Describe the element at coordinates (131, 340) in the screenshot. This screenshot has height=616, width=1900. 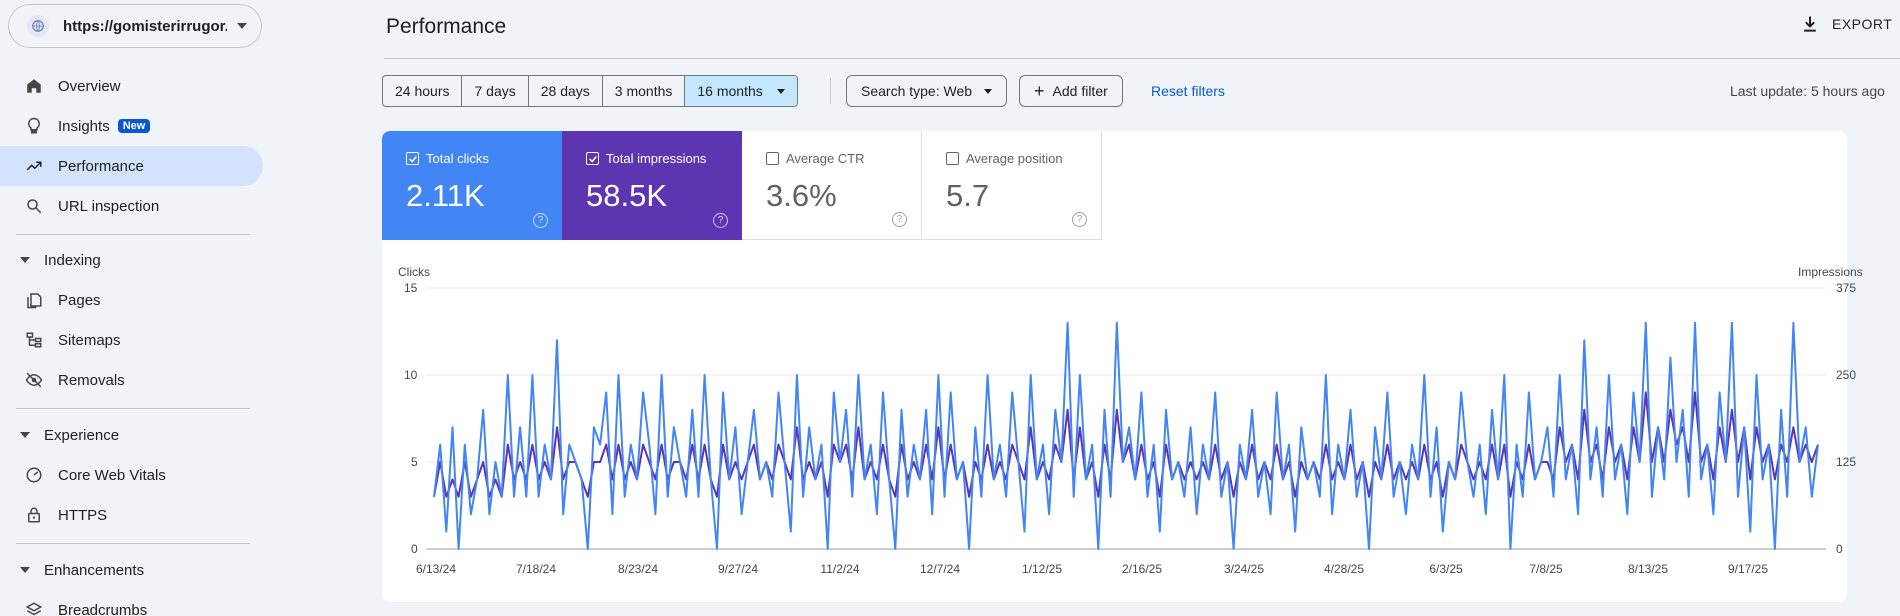
I see `sidebar-item-sitemaps: Sitemaps` at that location.